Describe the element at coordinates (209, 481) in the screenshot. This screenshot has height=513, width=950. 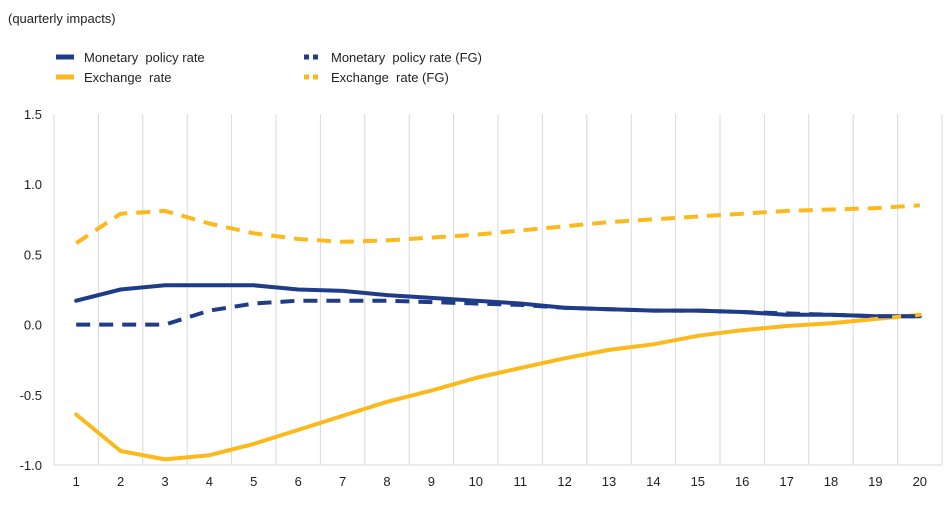
I see `x-tick-label: 4` at that location.